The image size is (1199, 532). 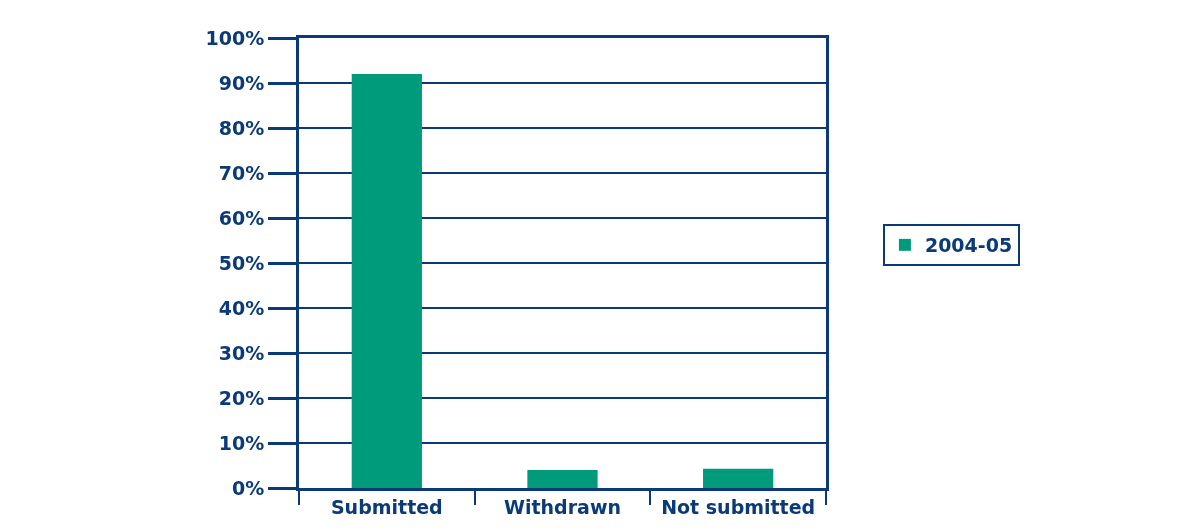 What do you see at coordinates (241, 307) in the screenshot?
I see `y-tick-label: 40%` at bounding box center [241, 307].